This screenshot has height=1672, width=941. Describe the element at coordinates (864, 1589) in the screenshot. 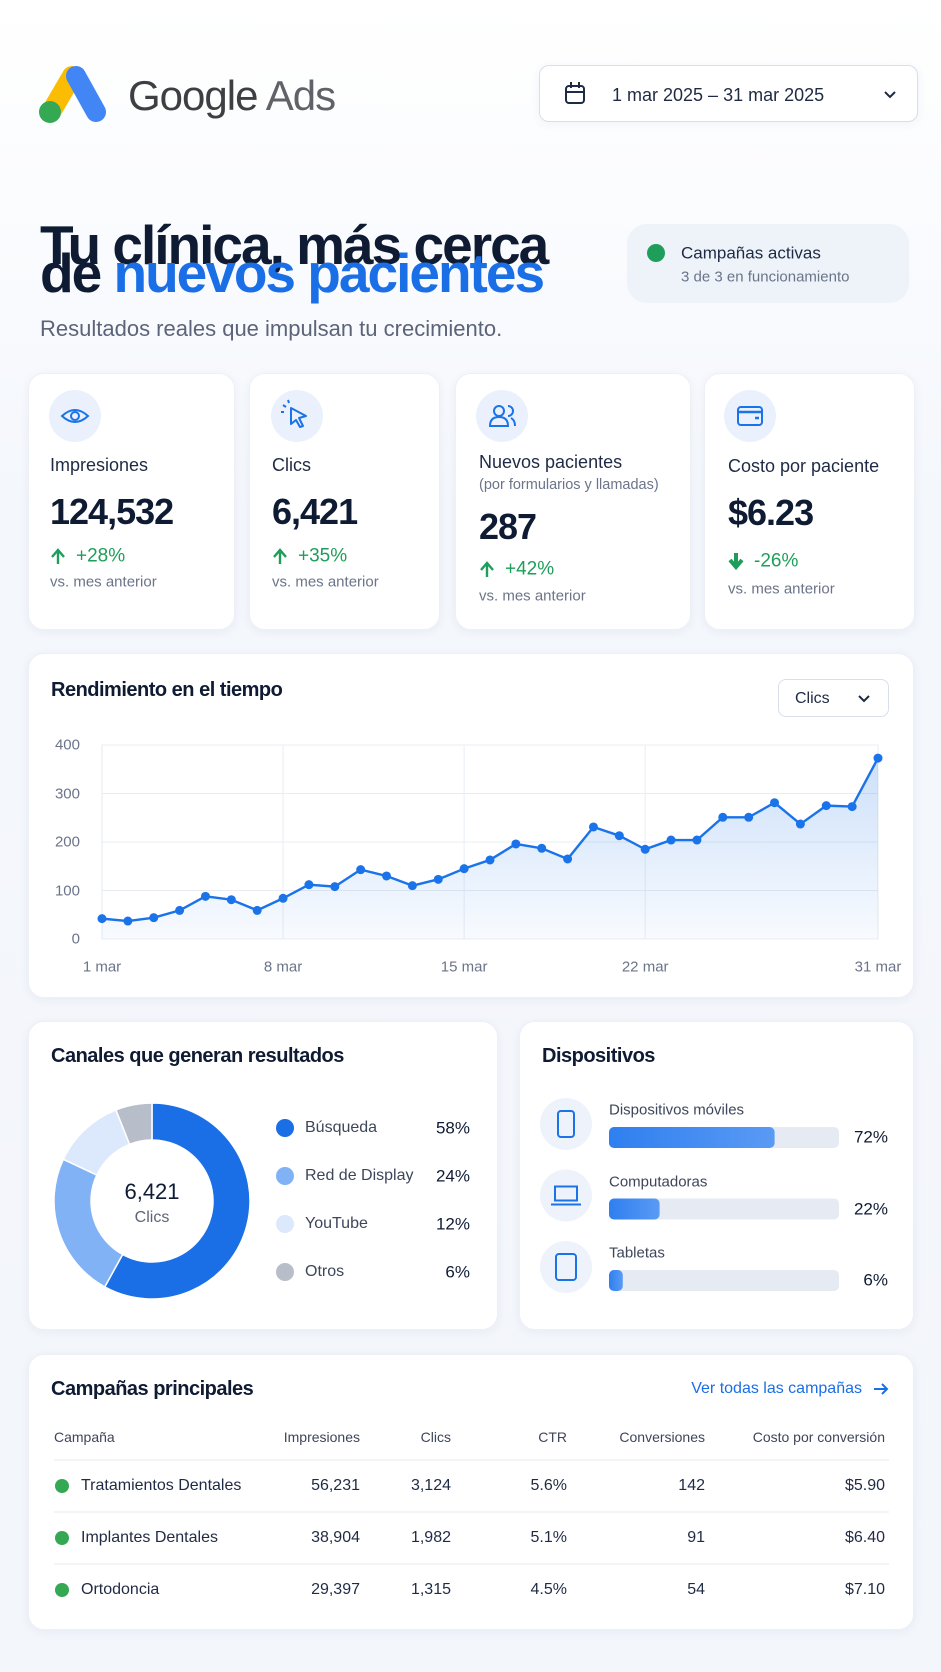

I see `cell: $7.10` at that location.